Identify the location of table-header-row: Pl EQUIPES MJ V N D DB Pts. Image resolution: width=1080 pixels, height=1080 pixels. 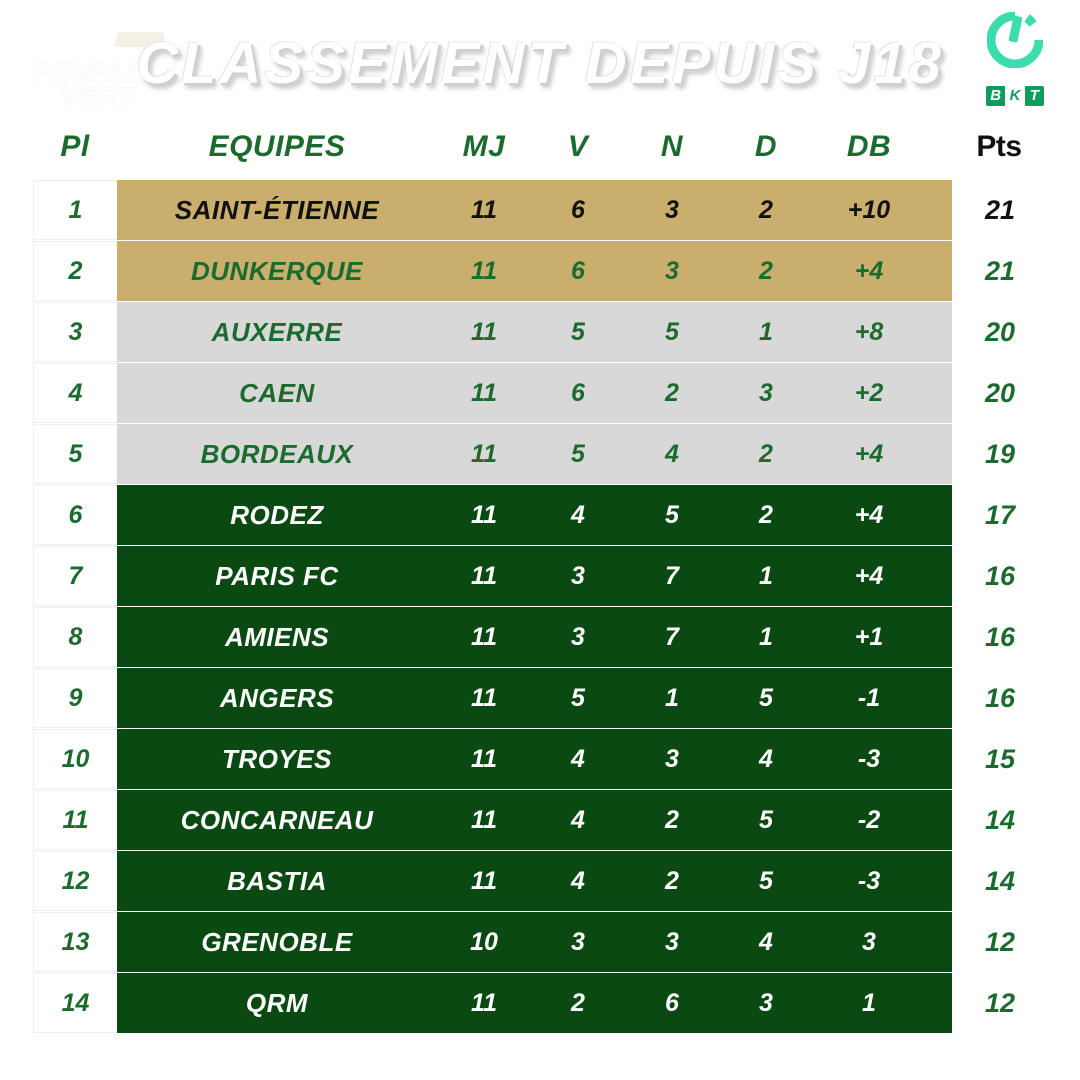
(540, 147).